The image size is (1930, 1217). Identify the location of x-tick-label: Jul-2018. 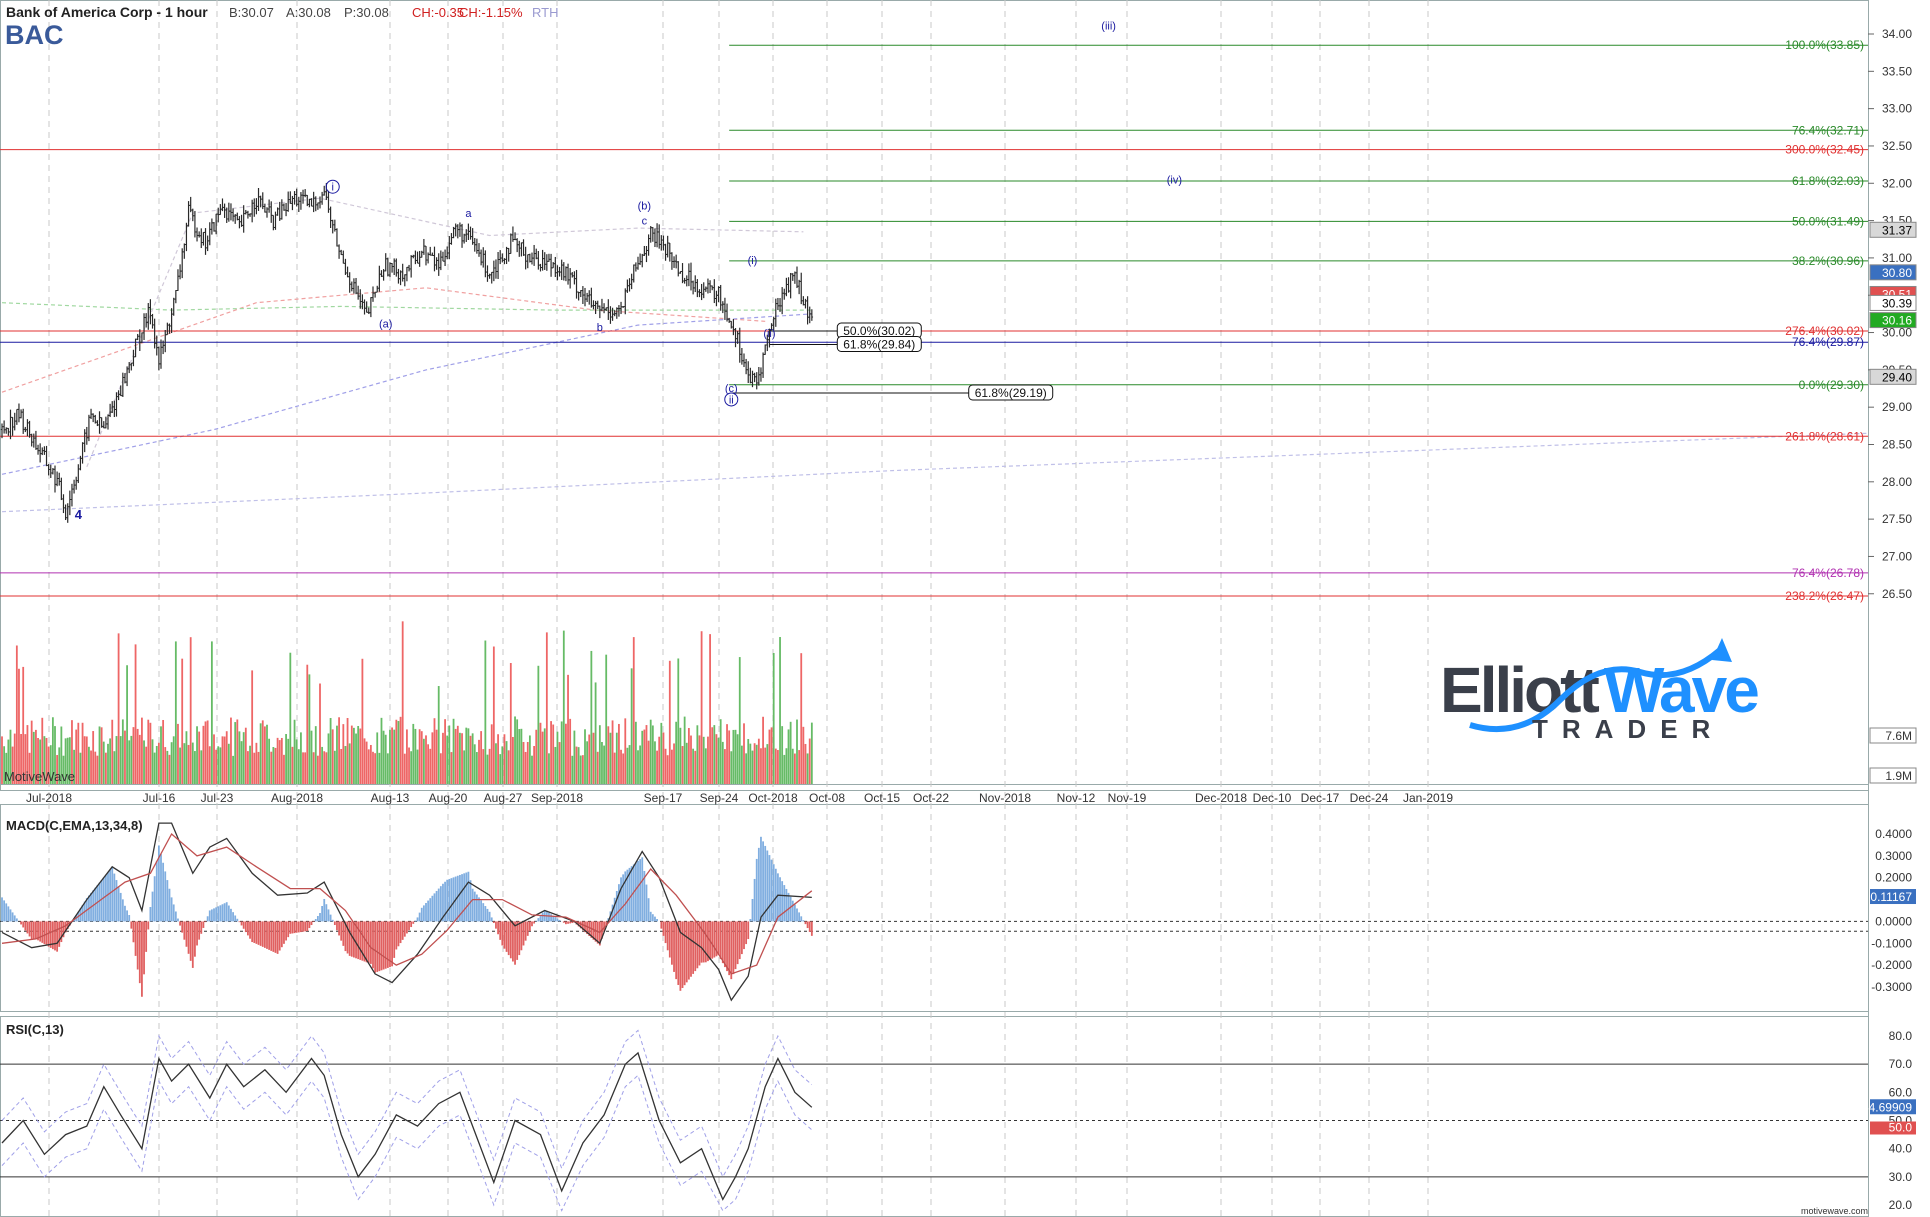
(49, 798).